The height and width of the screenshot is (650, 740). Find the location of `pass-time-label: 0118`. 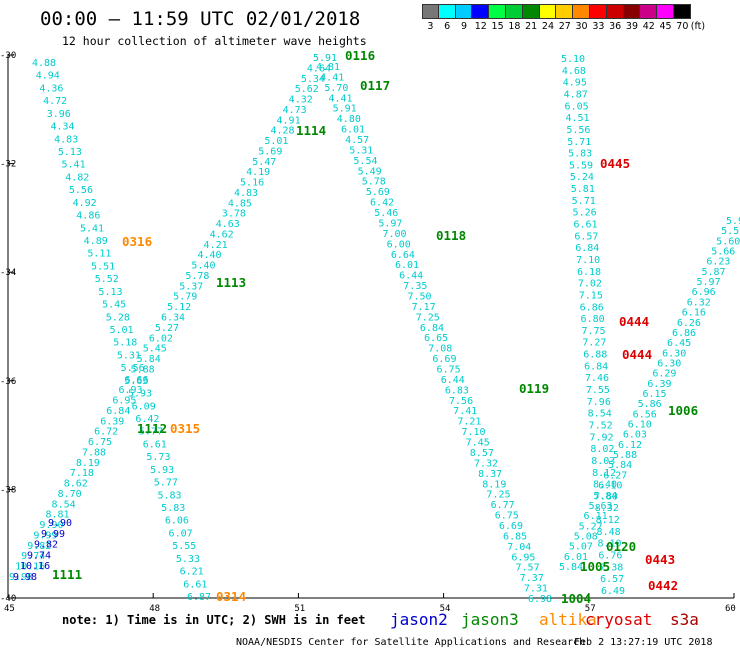

pass-time-label: 0118 is located at coordinates (451, 235).